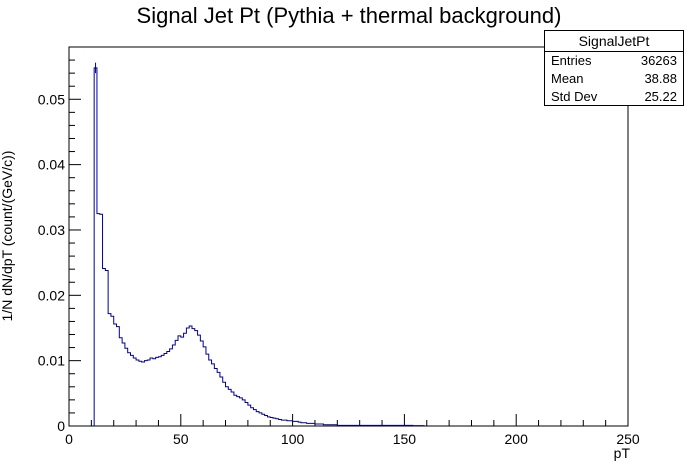 The height and width of the screenshot is (474, 698). I want to click on y-axis: 0 0.01 0.02 0.03 0.04 0.05, so click(59, 240).